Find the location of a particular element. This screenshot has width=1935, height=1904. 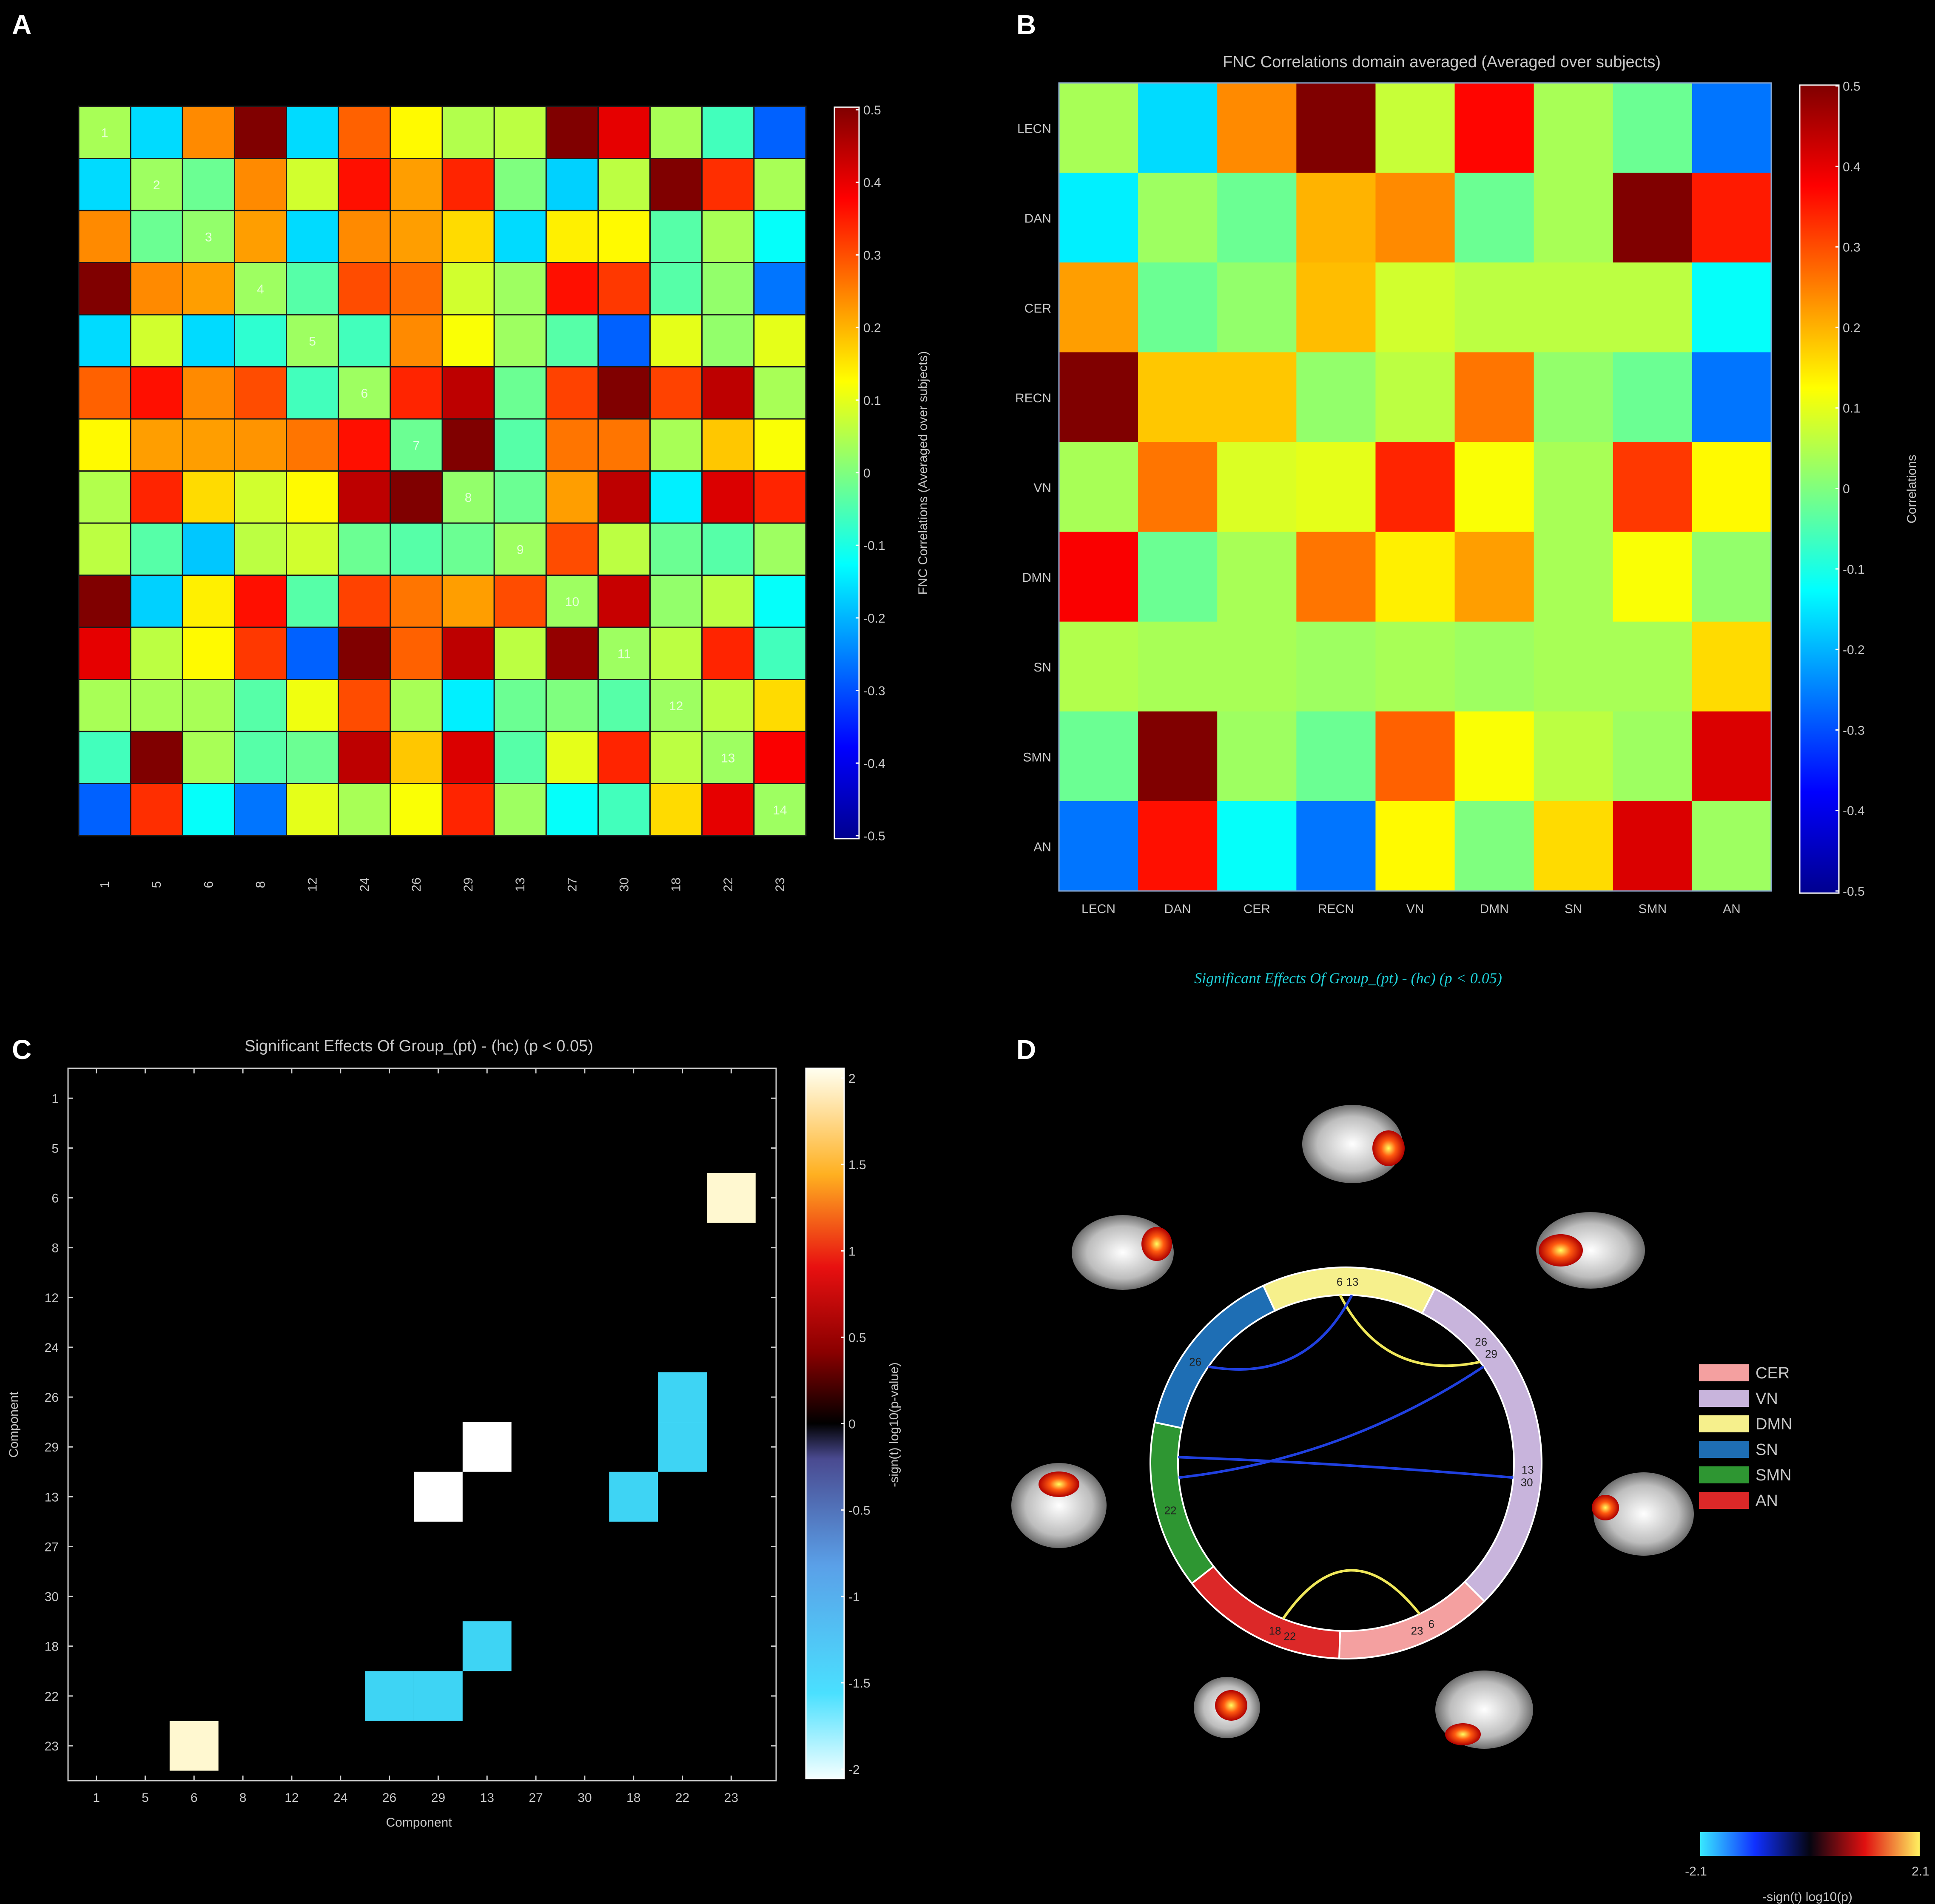

panel-c-x-tick-labels: 1 5 6 8 12 24 26 29 13 27 30 18 22 23 is located at coordinates (415, 1798).